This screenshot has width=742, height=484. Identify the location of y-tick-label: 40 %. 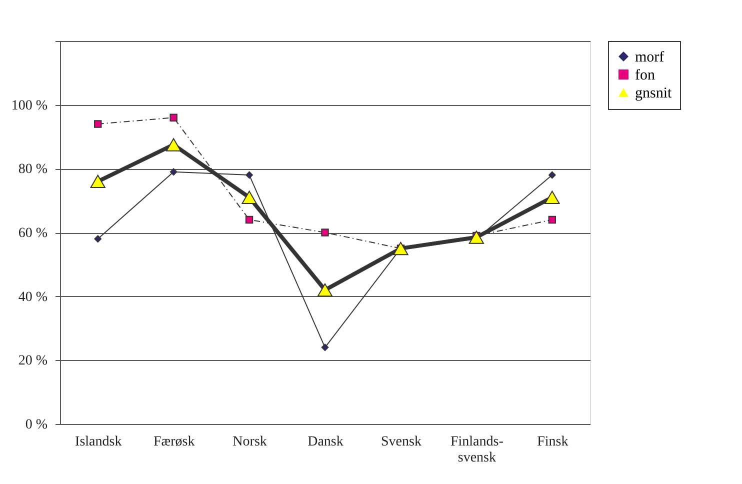
(33, 297).